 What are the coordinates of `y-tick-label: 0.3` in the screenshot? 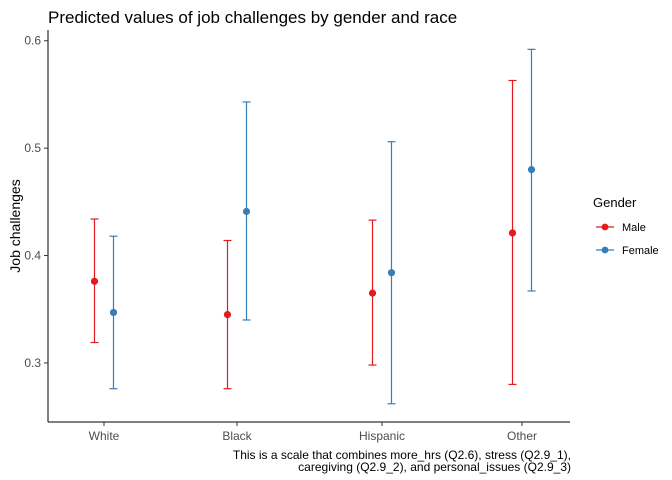 It's located at (32, 363).